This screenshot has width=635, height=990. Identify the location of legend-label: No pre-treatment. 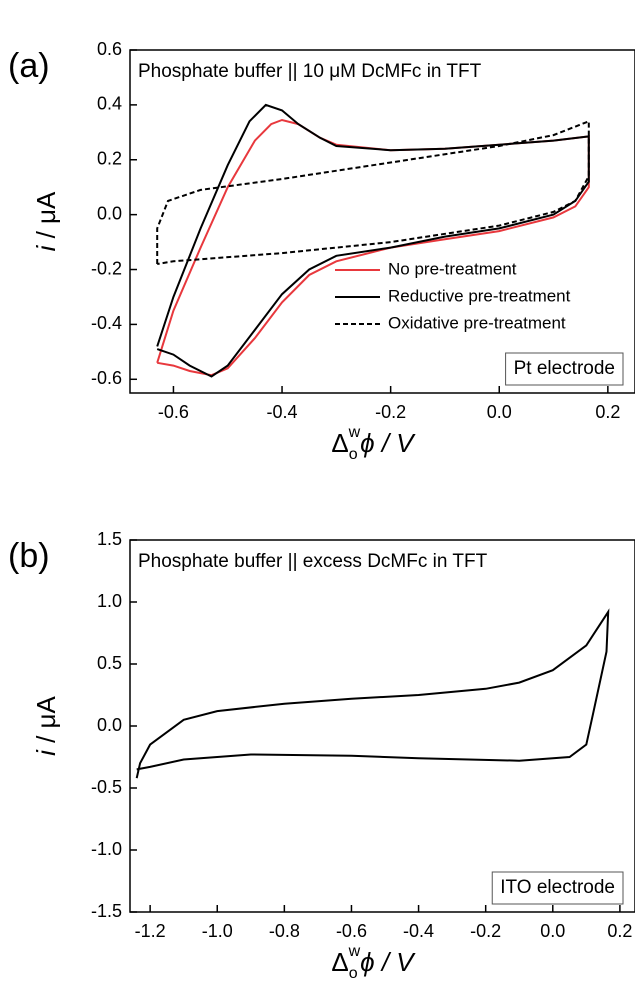
(452, 268).